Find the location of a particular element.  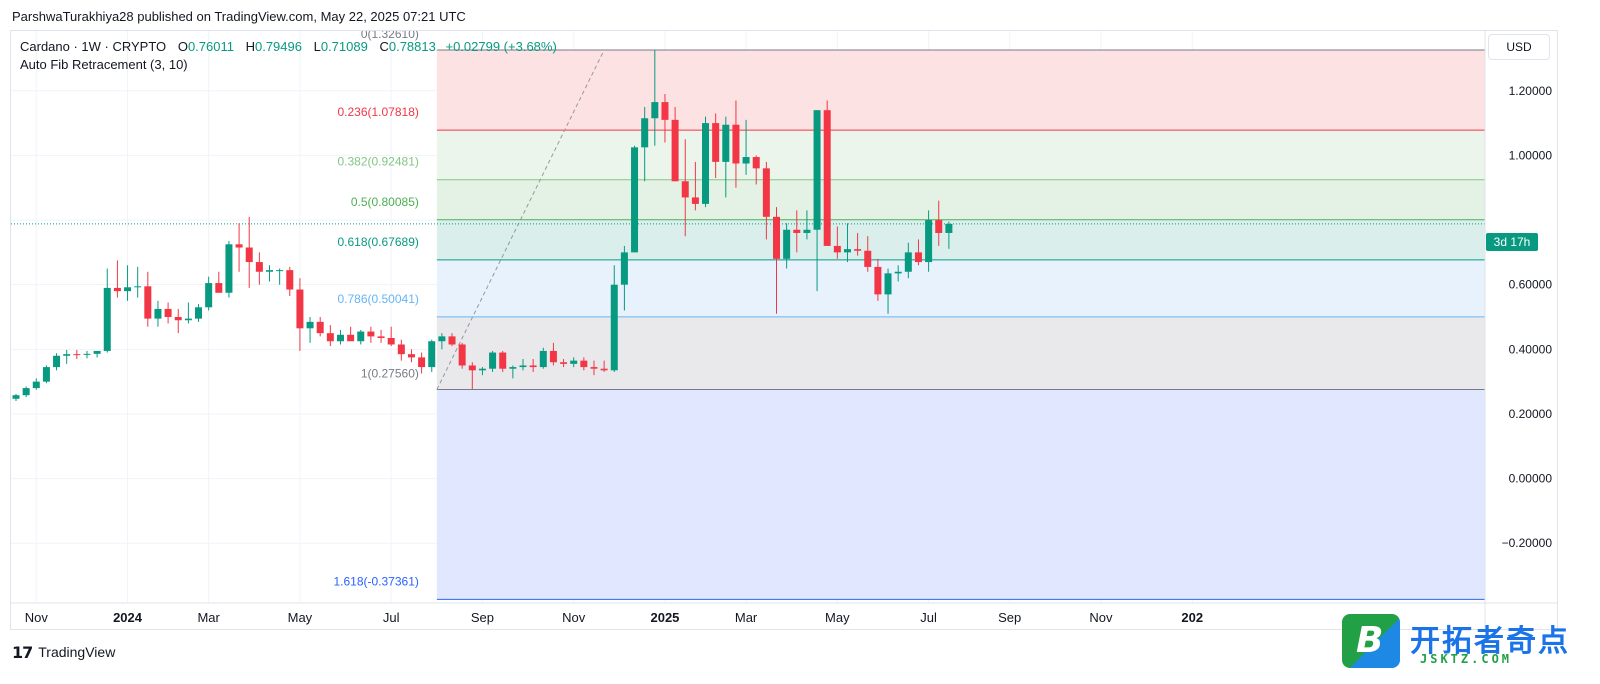

price-tick-label: −0.20000 is located at coordinates (1527, 543).